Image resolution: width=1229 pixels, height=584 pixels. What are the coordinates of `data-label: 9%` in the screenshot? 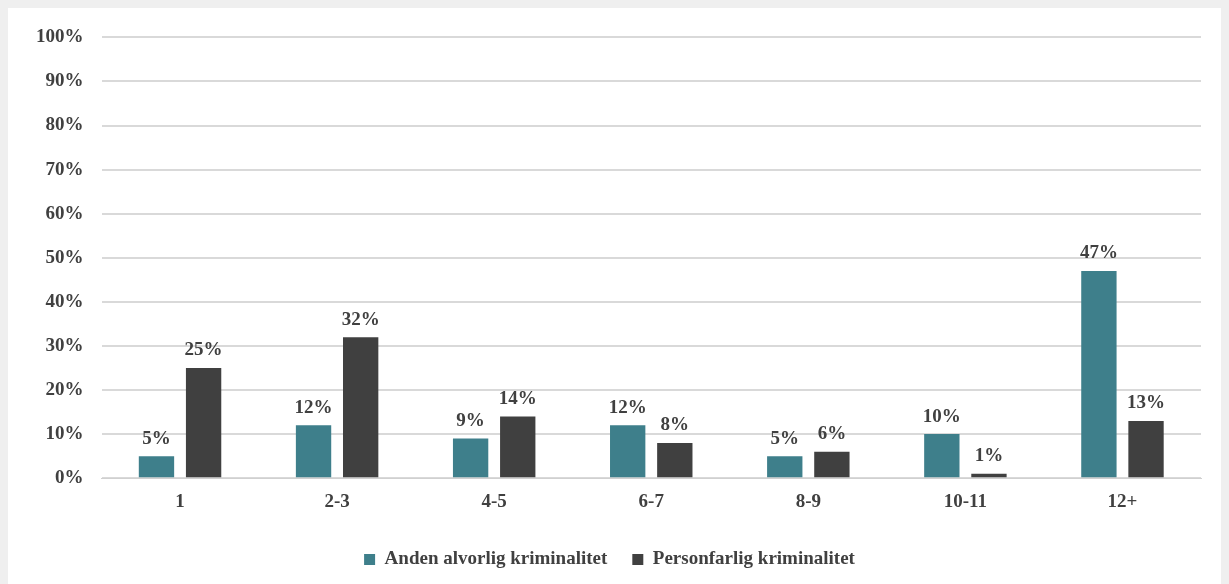 It's located at (470, 419).